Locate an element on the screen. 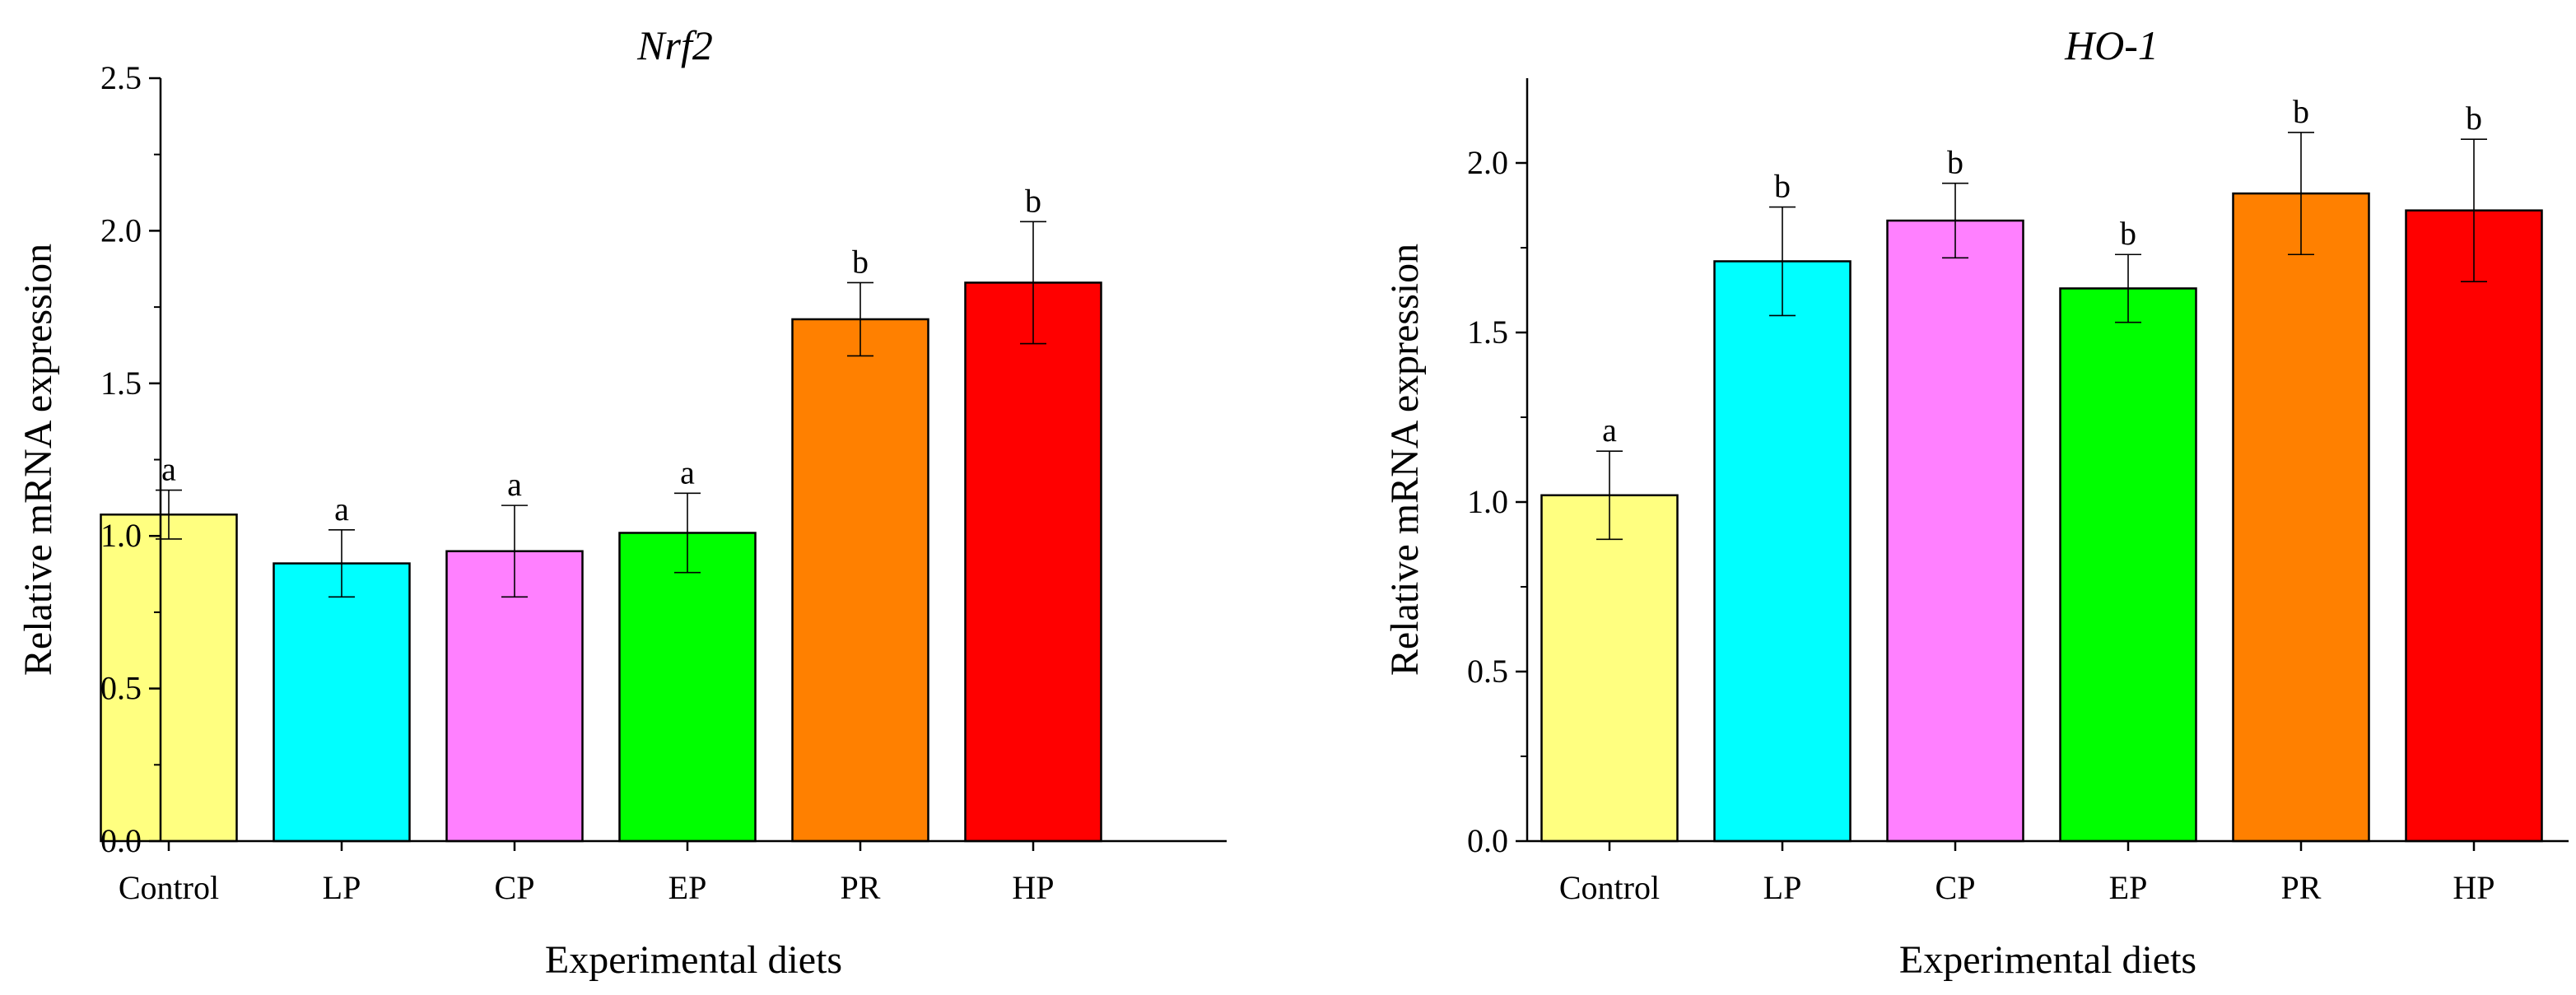 This screenshot has height=995, width=2576. nrf2-y-tick-label: 2.5 is located at coordinates (121, 77).